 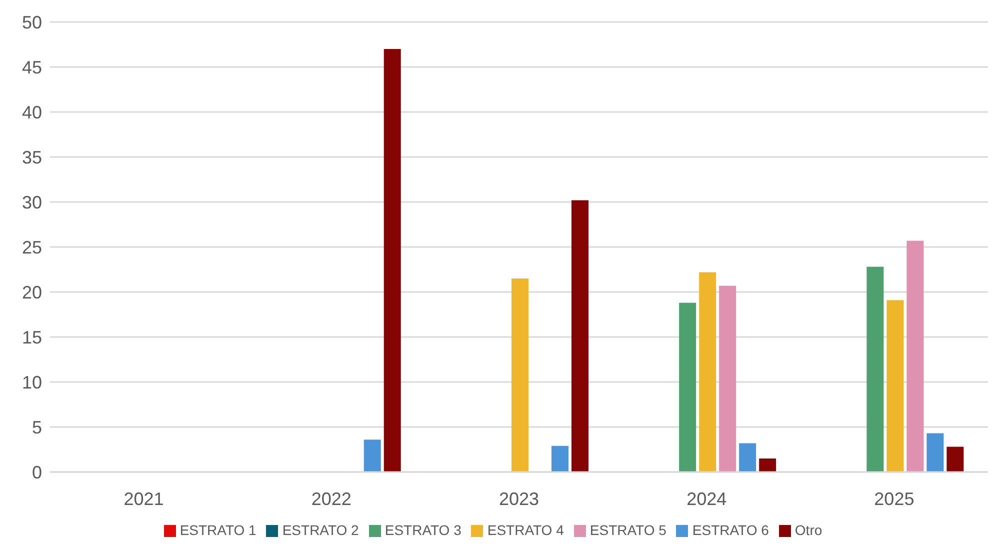 I want to click on x-tick-label: 2022, so click(x=331, y=498).